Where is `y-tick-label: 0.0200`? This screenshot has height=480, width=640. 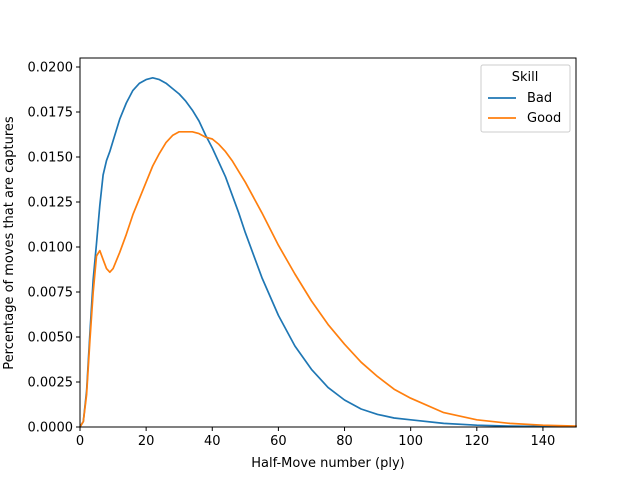 y-tick-label: 0.0200 is located at coordinates (51, 68).